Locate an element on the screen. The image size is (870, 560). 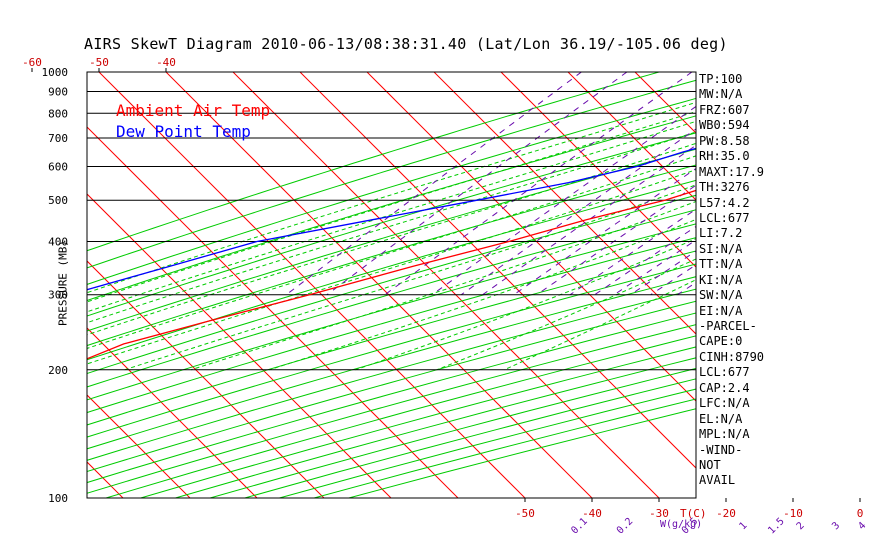
pressure-tick-label: 400 is located at coordinates (58, 242).